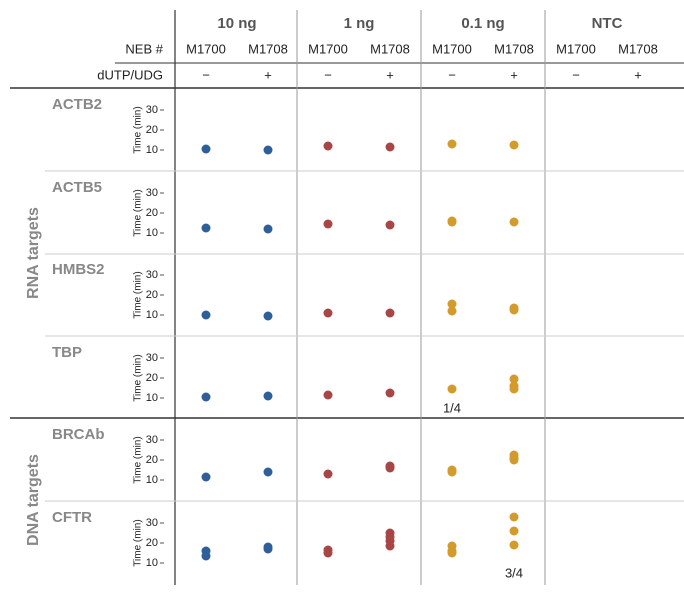 The image size is (684, 607). What do you see at coordinates (236, 23) in the screenshot?
I see `group-label: 10 ng` at bounding box center [236, 23].